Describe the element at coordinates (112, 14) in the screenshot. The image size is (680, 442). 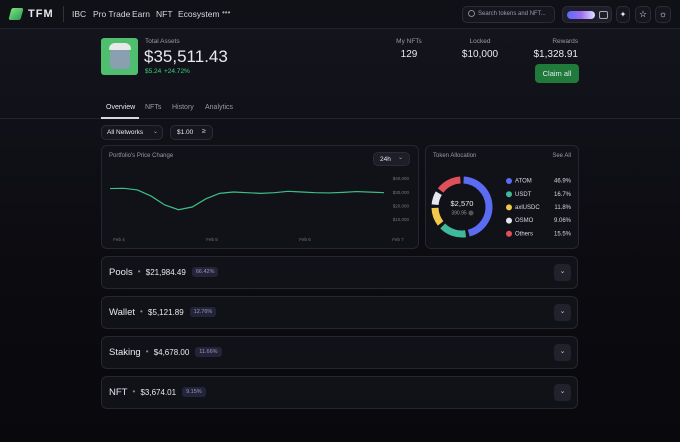
I see `nav-item: Pro Trade` at that location.